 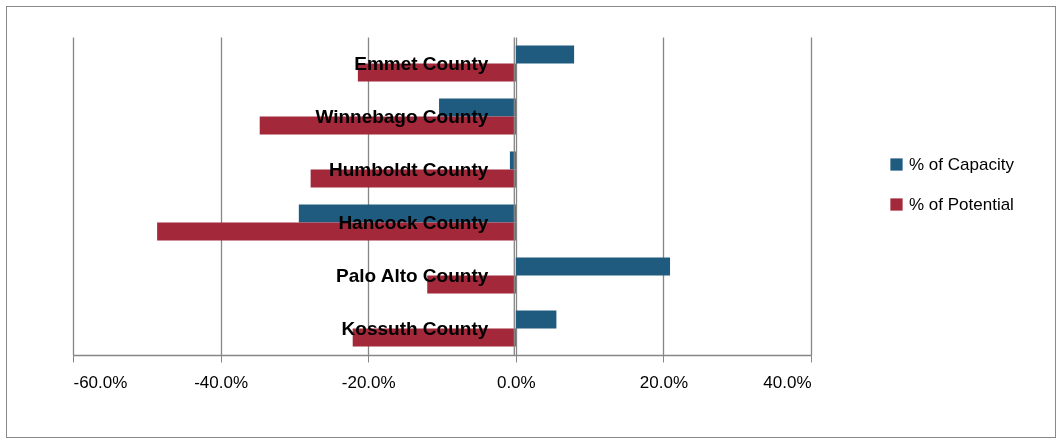 I want to click on x-tick-label: 40.0%, so click(x=787, y=382).